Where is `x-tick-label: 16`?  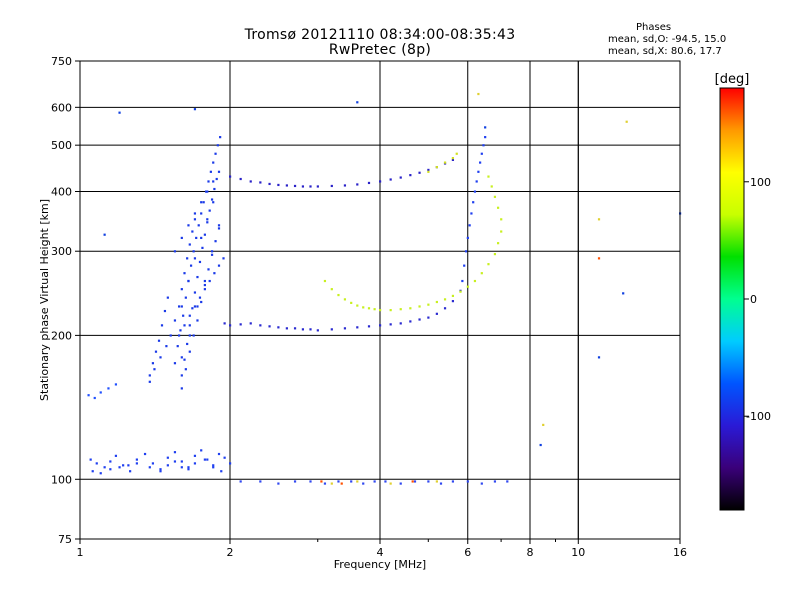
x-tick-label: 16 is located at coordinates (680, 552).